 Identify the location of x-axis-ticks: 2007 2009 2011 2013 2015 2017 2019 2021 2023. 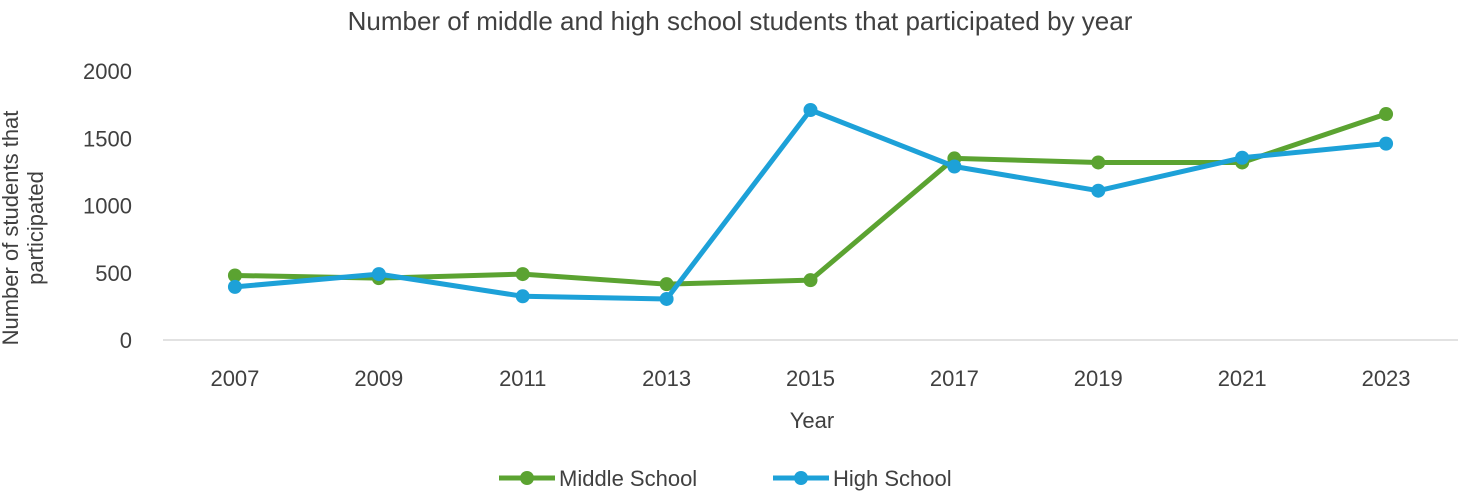
(810, 378).